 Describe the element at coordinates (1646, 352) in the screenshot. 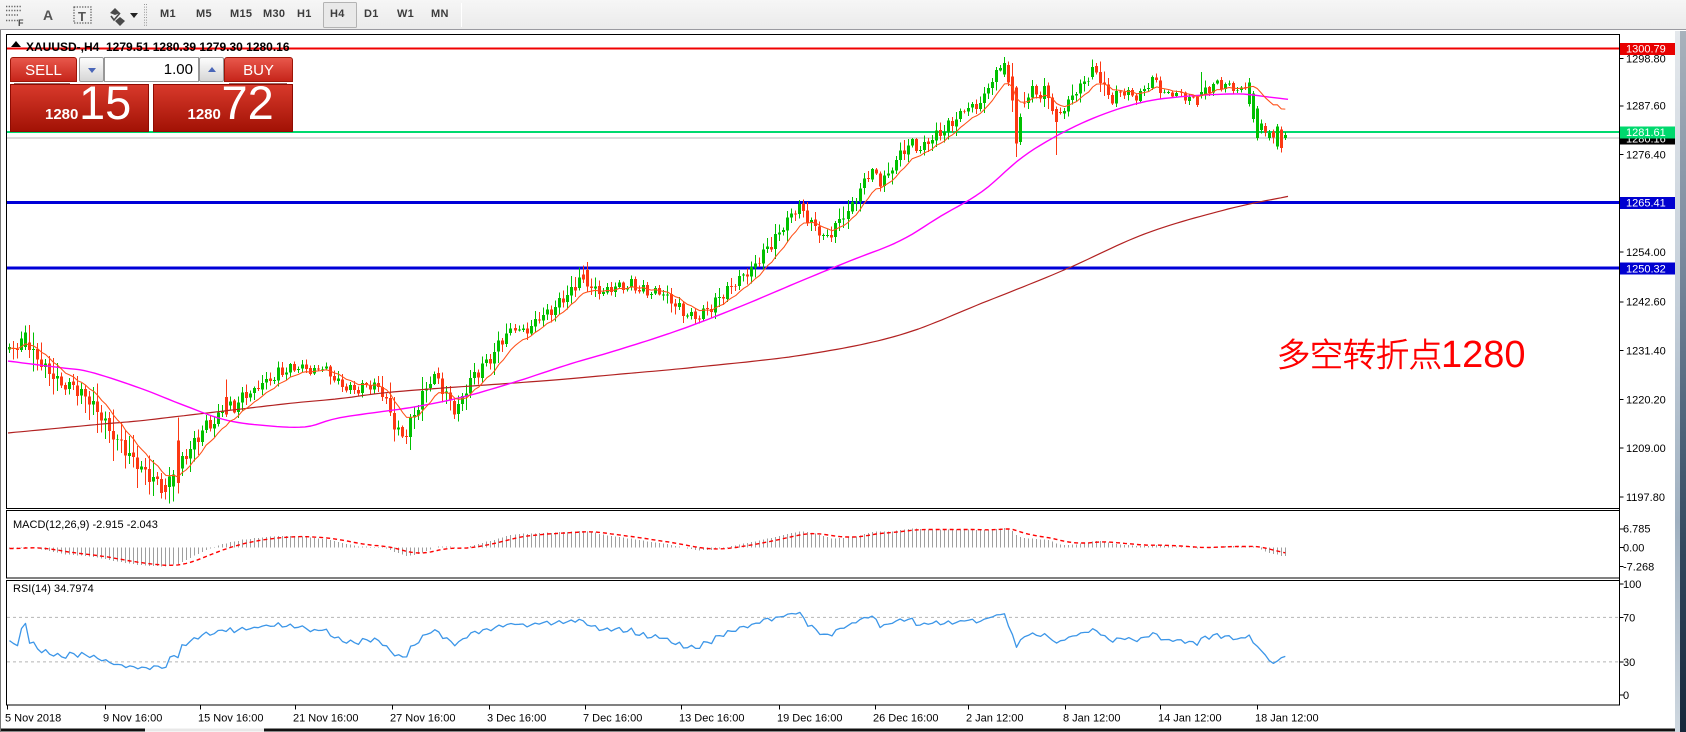

I see `svg-text: 1231.40` at that location.